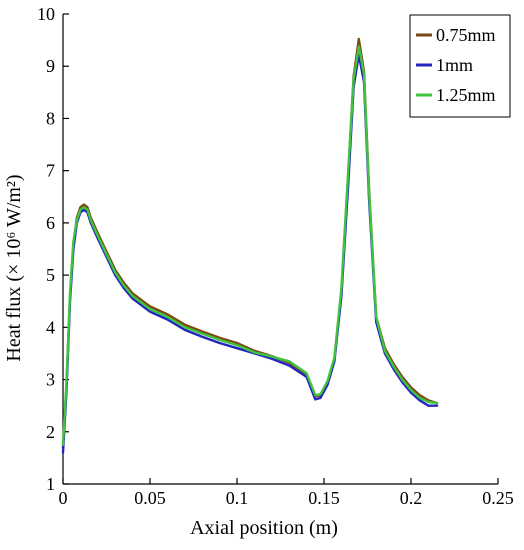 The height and width of the screenshot is (550, 524). What do you see at coordinates (63, 498) in the screenshot?
I see `x-tick-label: 0` at bounding box center [63, 498].